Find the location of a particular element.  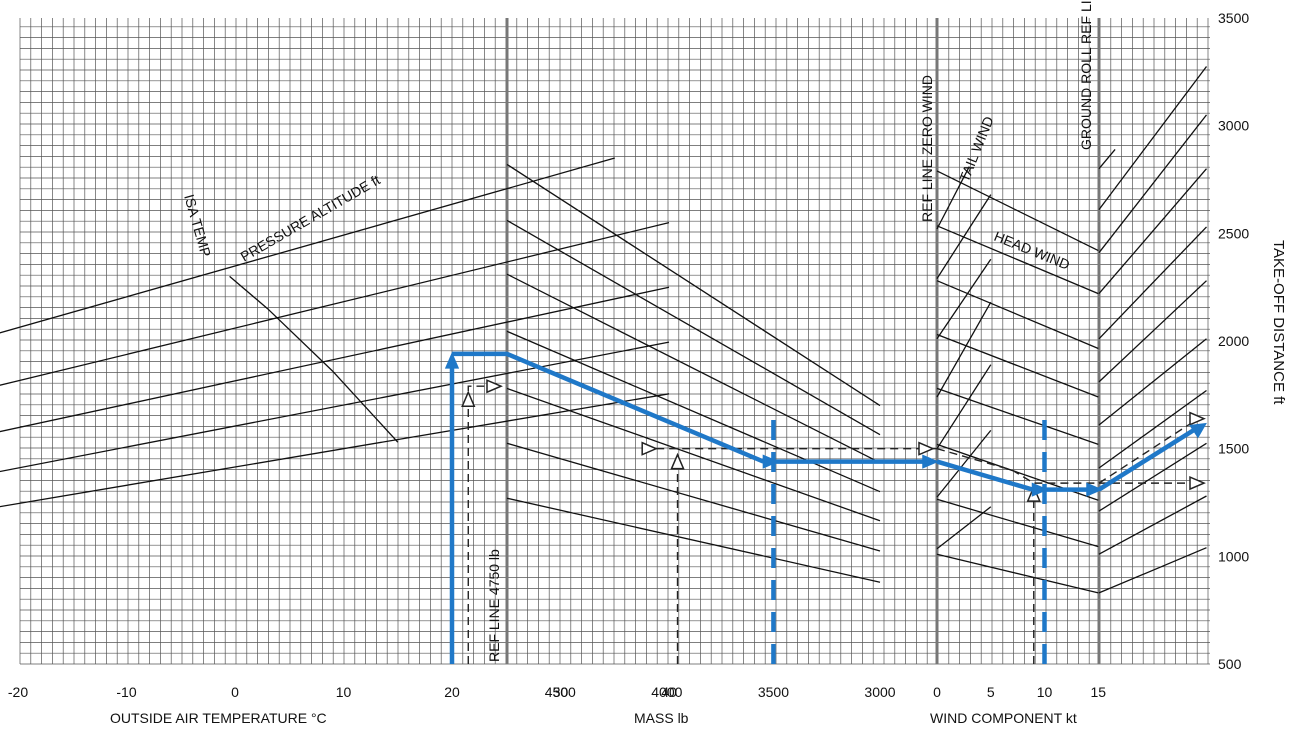

distance-tick-3000: 3000 is located at coordinates (1233, 126).